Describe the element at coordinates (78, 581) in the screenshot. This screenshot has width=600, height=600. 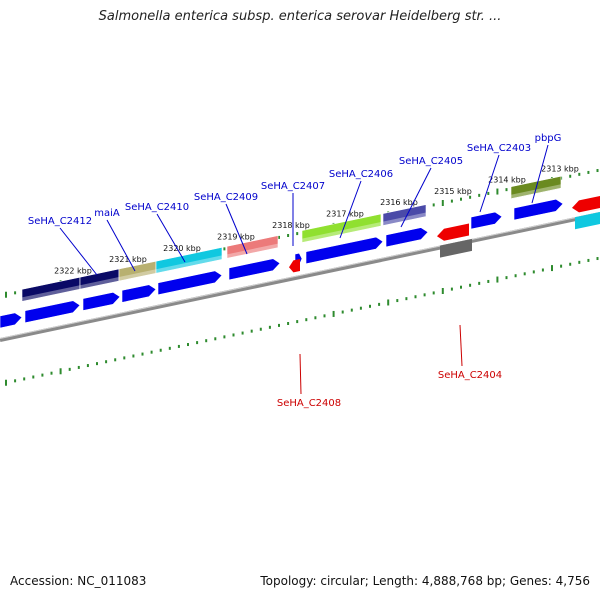
I see `accession-text: Accession: NC_011083` at that location.